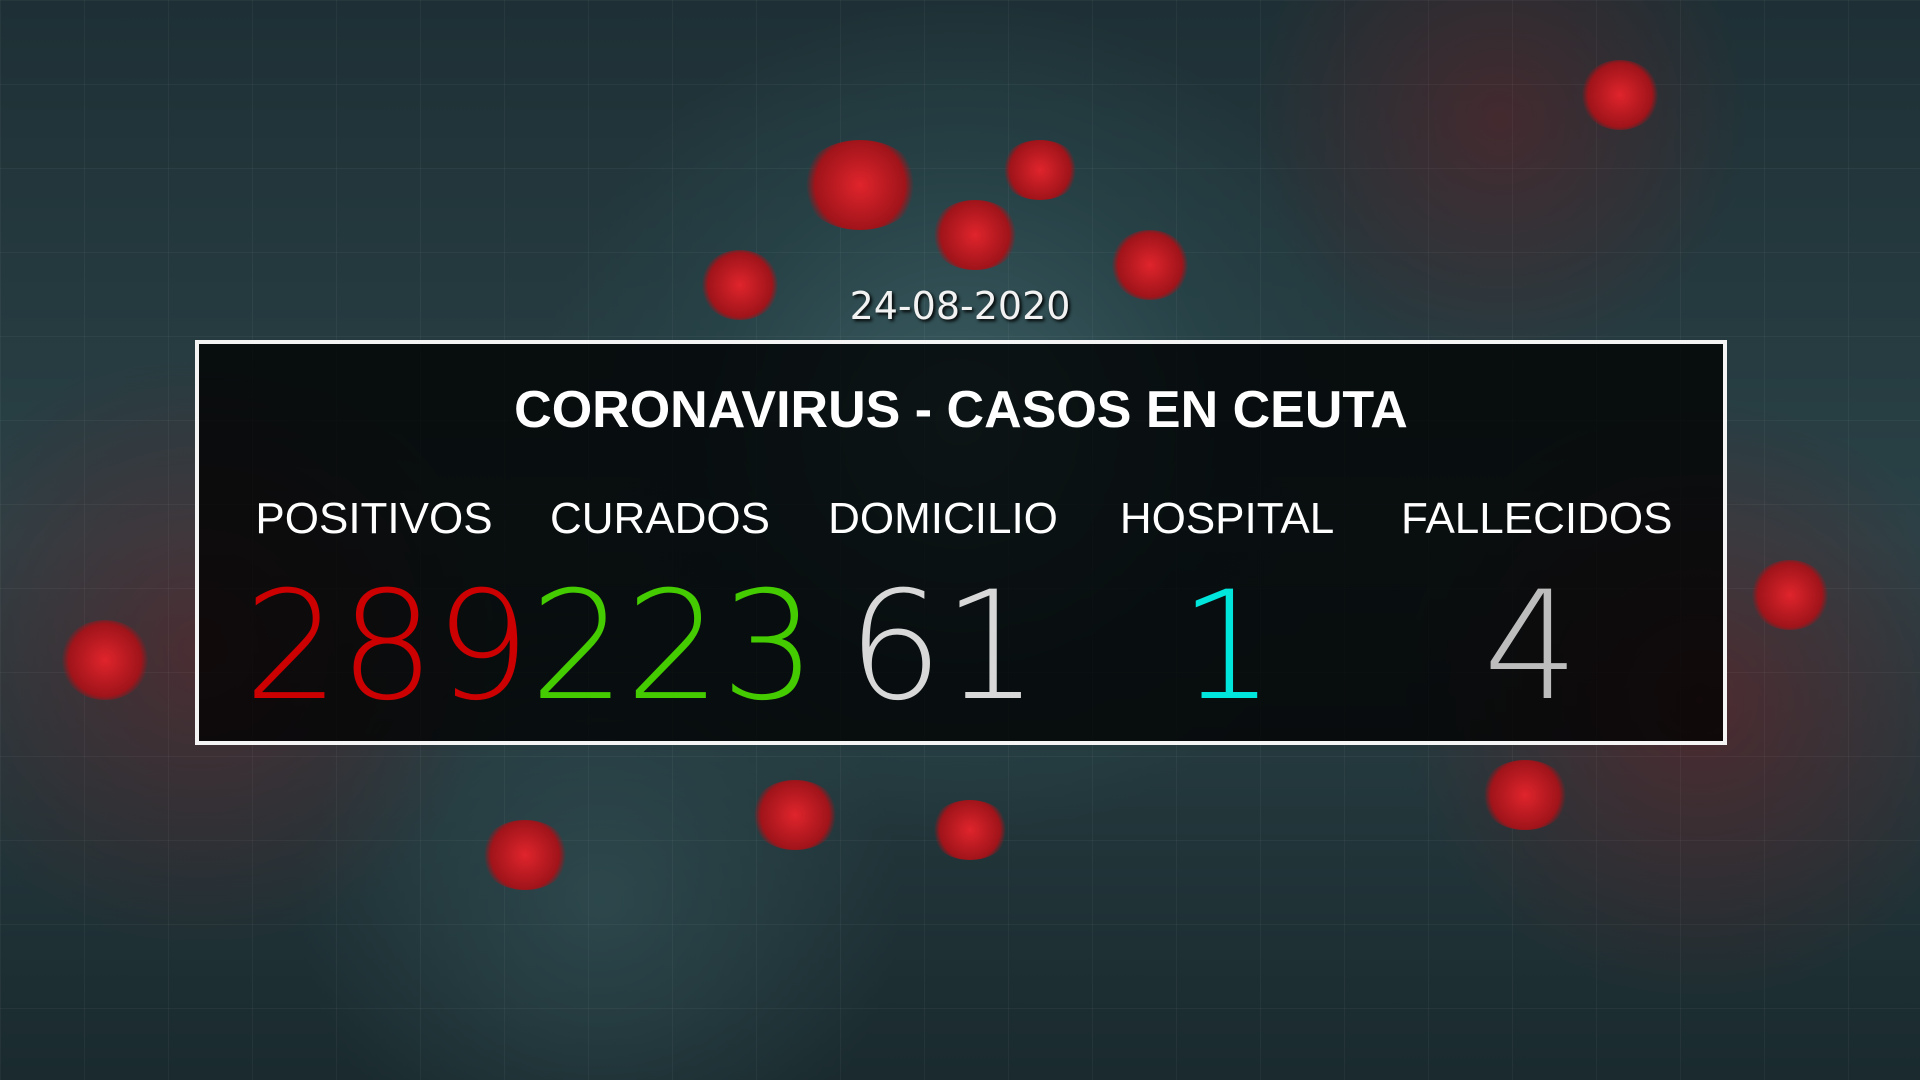 This screenshot has width=1920, height=1080. I want to click on stat-hospital: HOSPITAL 1, so click(1227, 608).